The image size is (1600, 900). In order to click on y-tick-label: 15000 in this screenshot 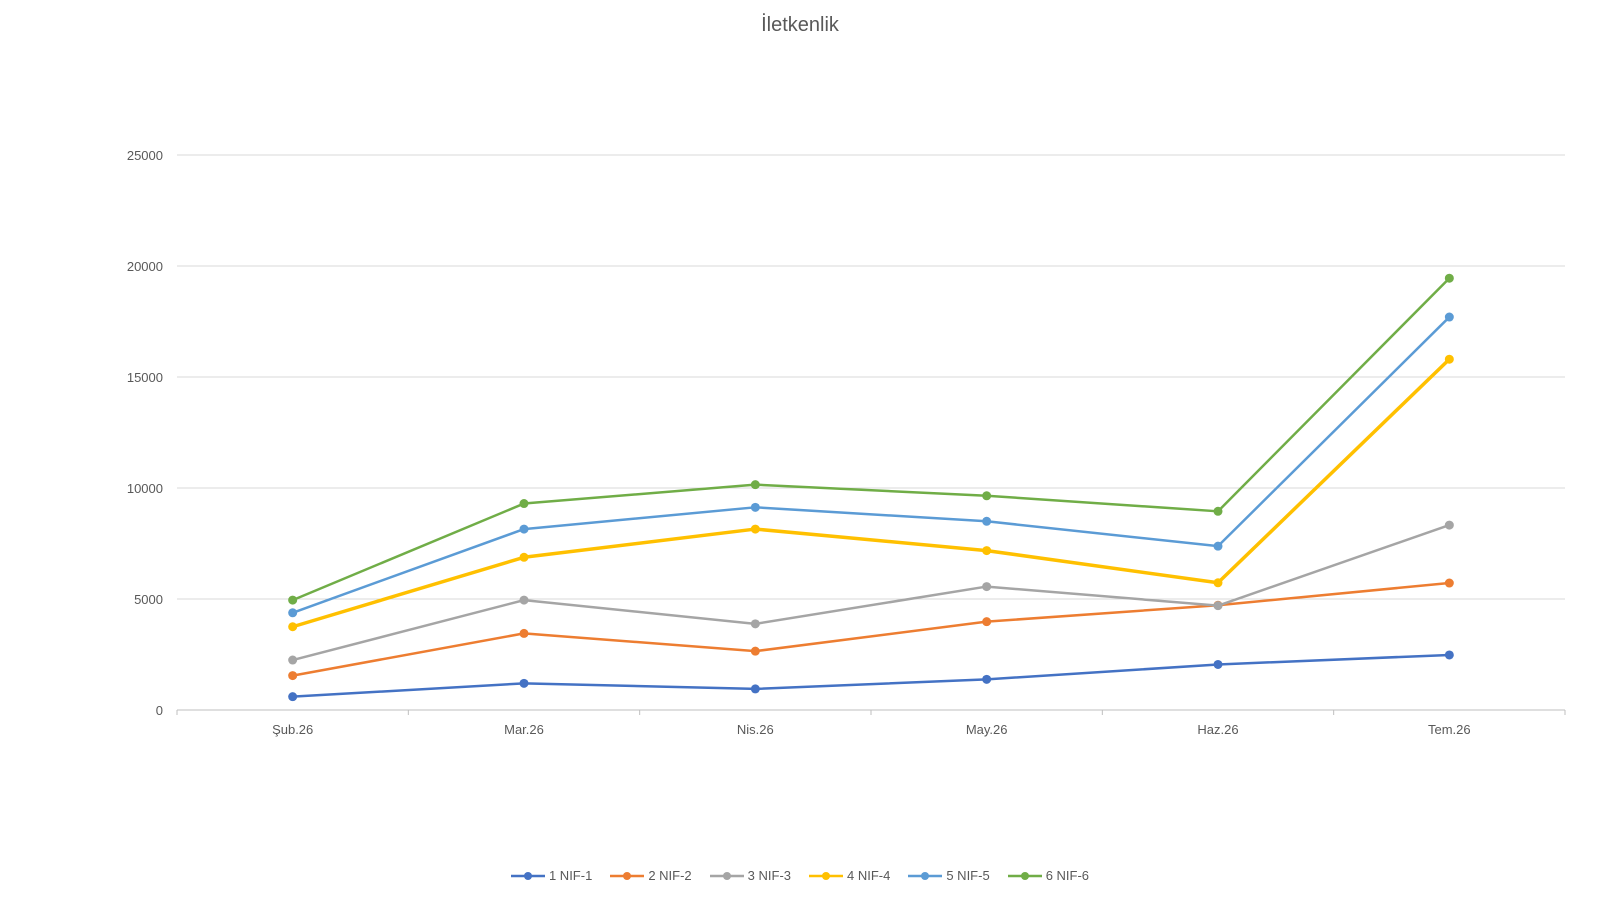, I will do `click(145, 377)`.